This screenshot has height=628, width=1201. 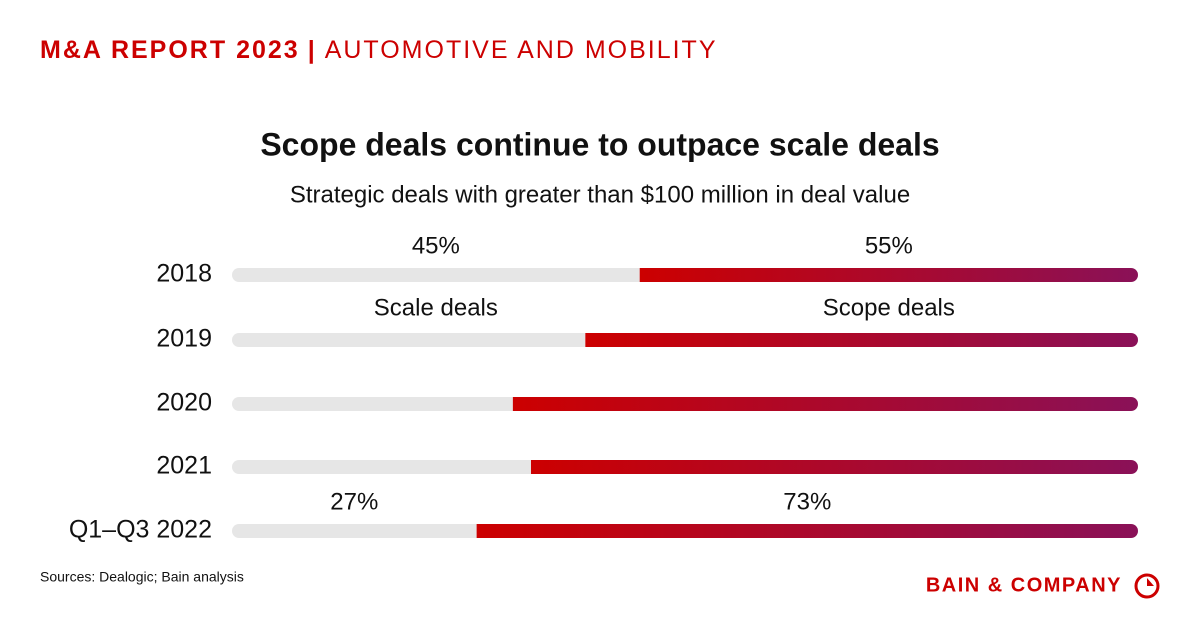 I want to click on source-note: Sources: Dealogic; Bain analysis, so click(x=142, y=577).